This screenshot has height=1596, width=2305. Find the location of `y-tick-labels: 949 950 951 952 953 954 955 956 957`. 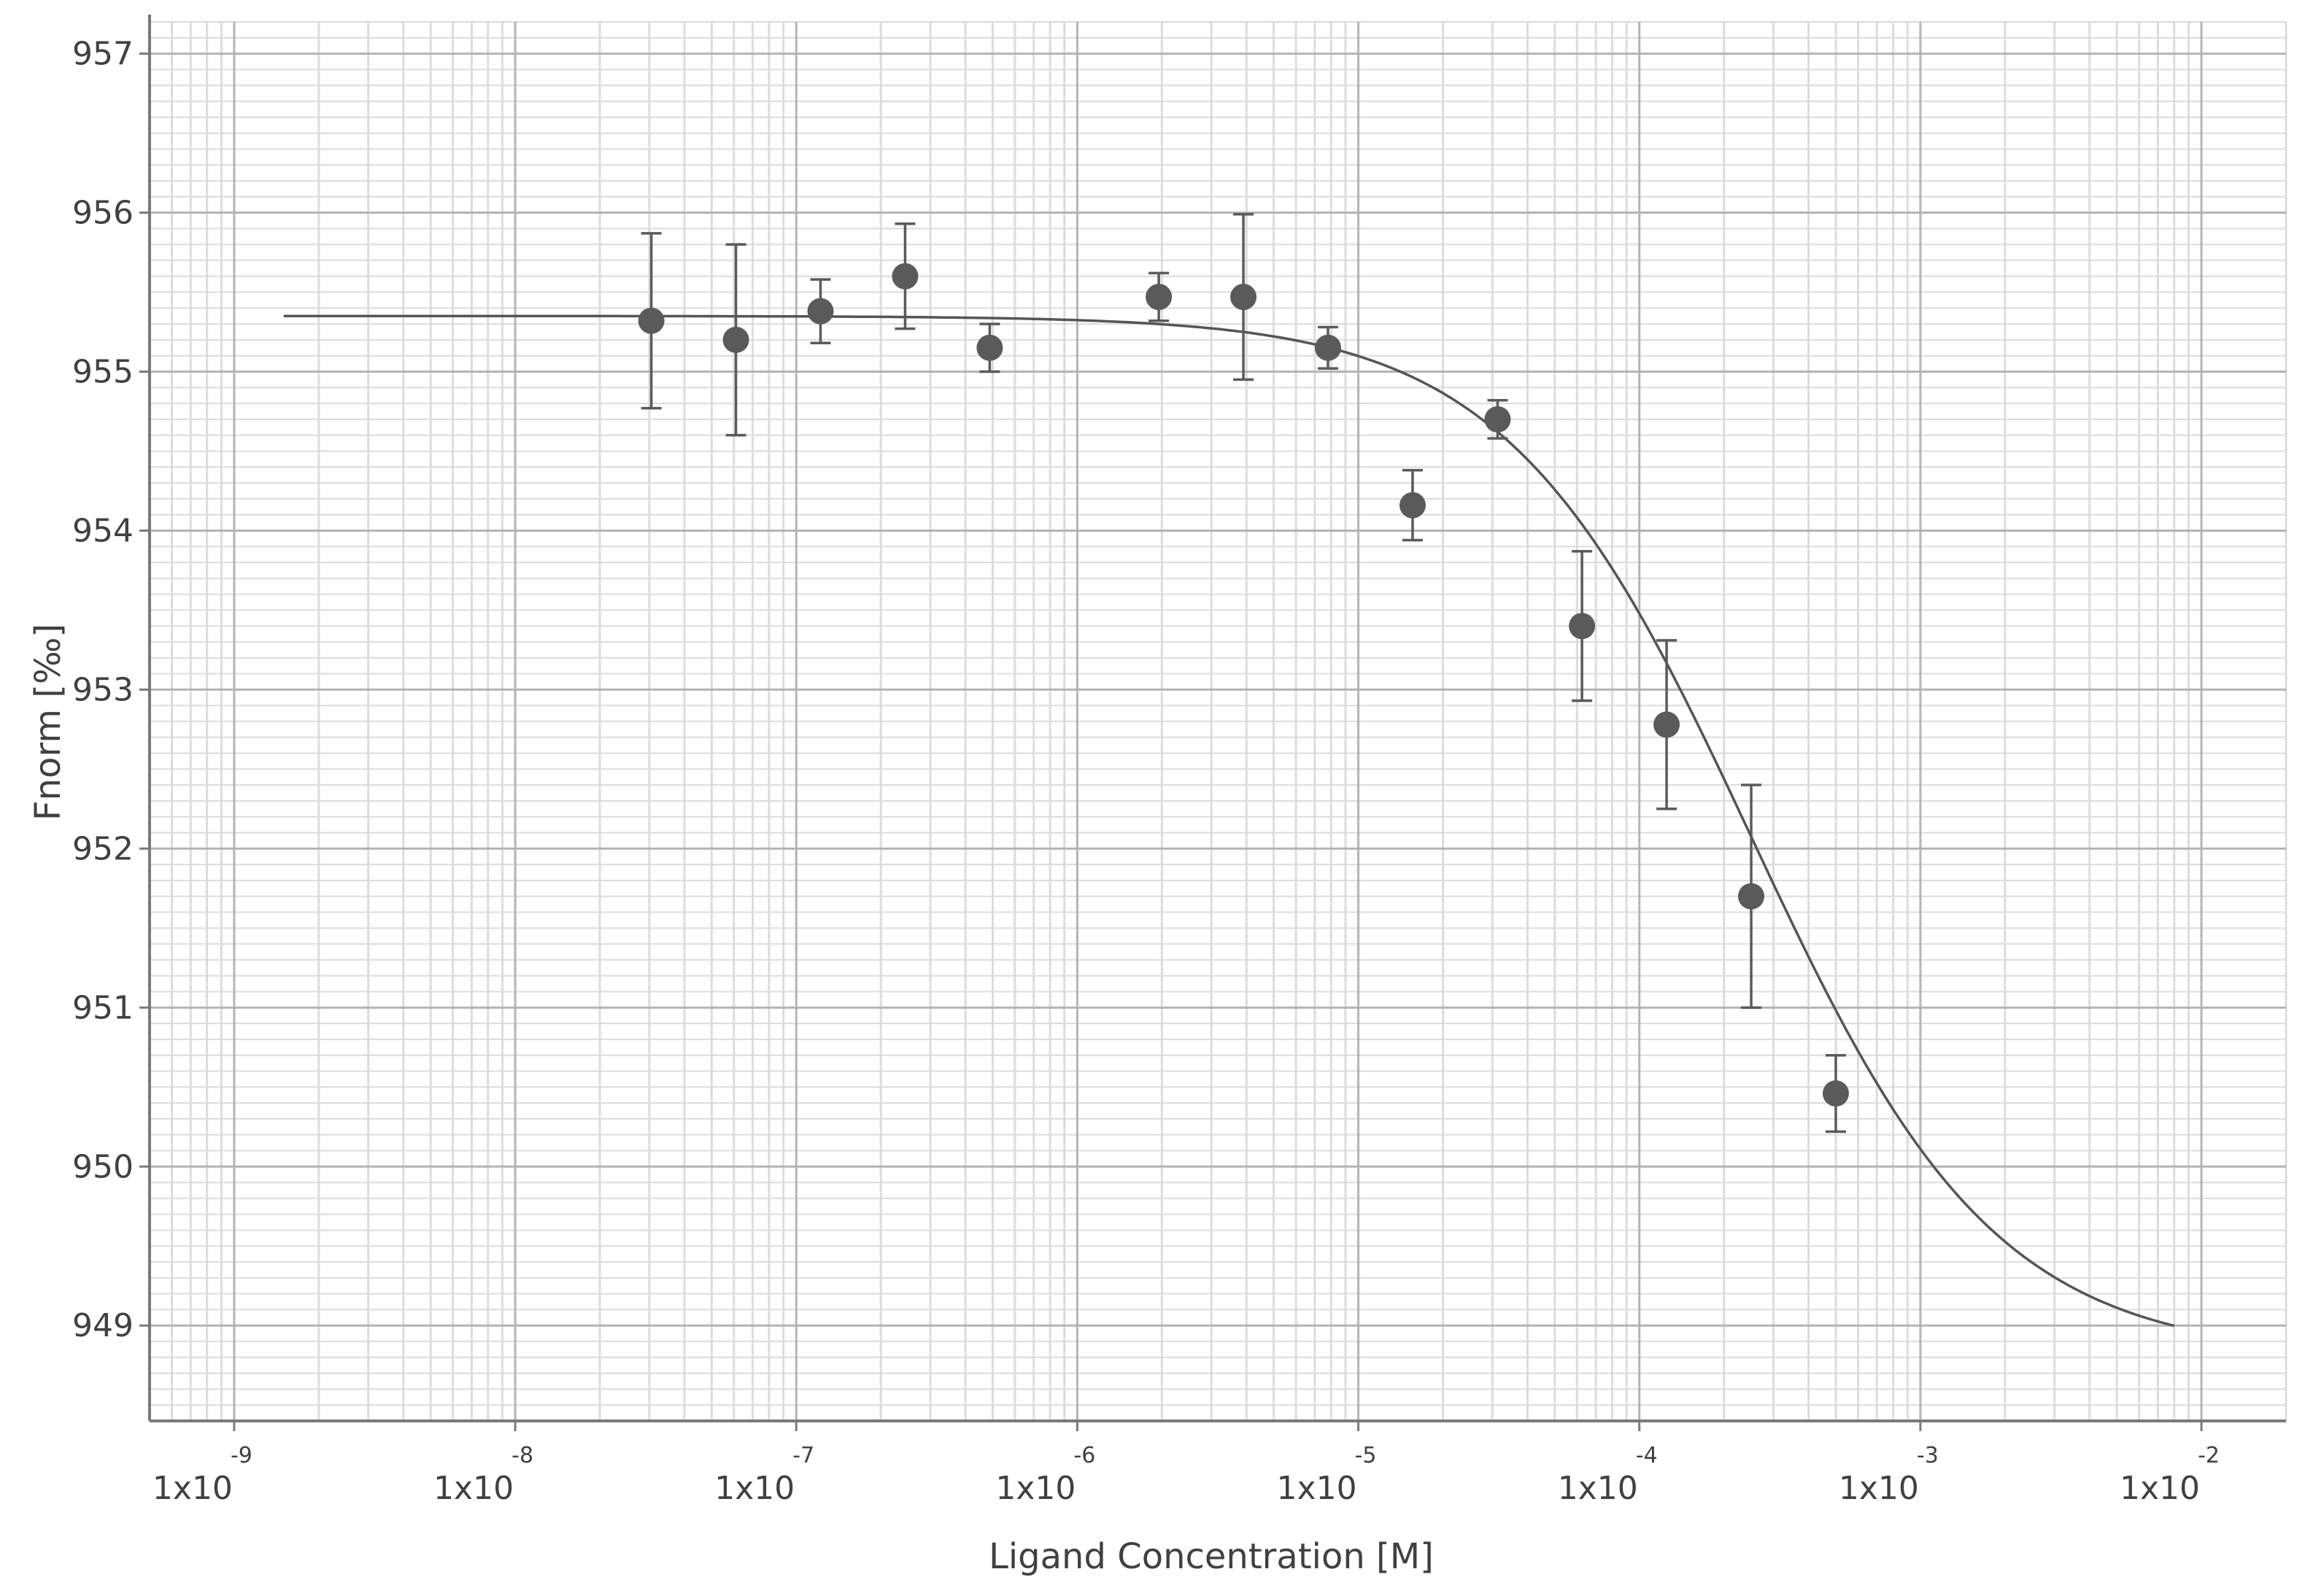

y-tick-labels: 949 950 951 952 953 954 955 956 957 is located at coordinates (103, 690).